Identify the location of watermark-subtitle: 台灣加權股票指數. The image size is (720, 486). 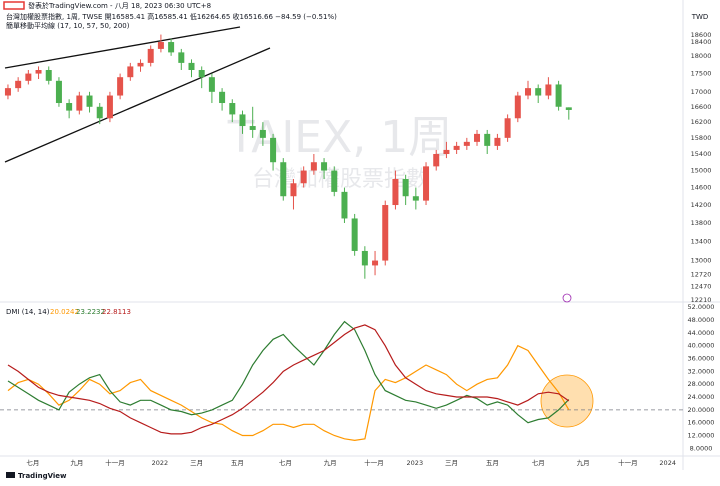
(340, 179).